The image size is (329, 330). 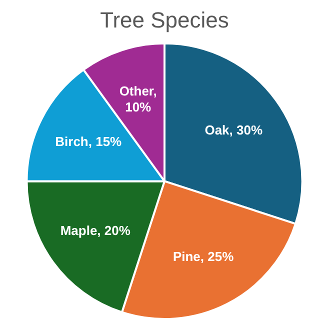 I want to click on slice-label: Oak, so click(x=217, y=130).